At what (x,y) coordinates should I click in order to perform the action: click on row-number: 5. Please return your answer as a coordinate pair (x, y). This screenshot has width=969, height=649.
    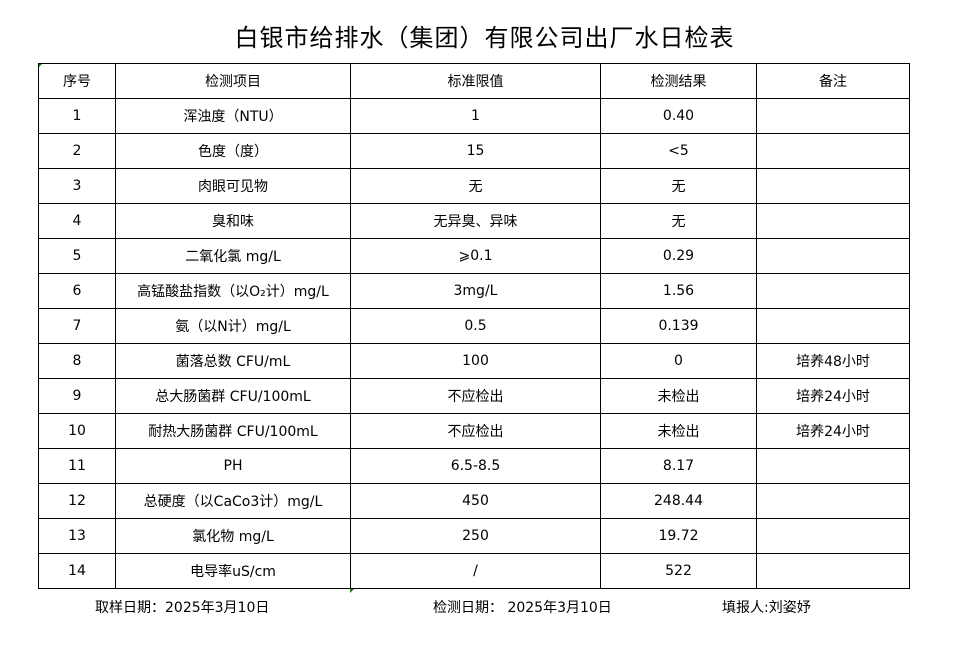
    Looking at the image, I should click on (77, 256).